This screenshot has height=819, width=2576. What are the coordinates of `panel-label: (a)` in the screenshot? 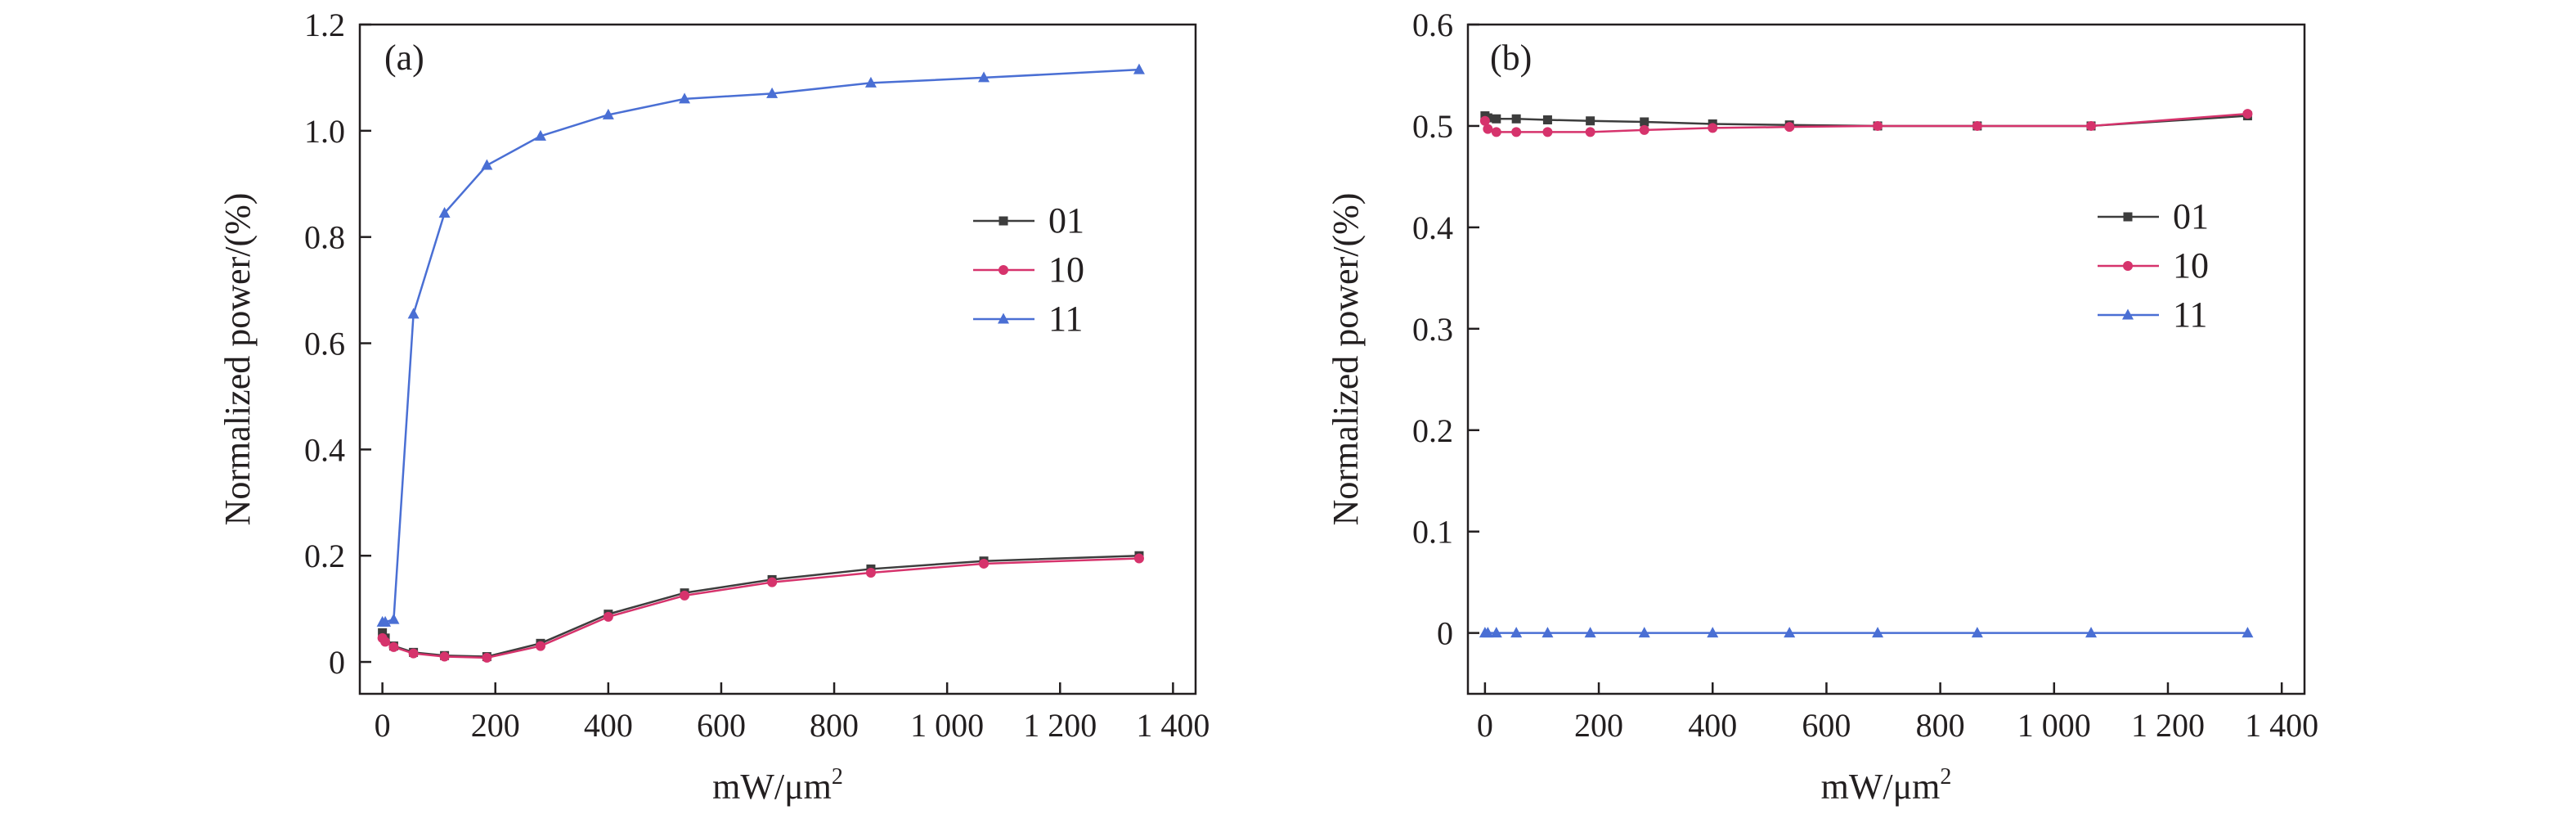 It's located at (404, 58).